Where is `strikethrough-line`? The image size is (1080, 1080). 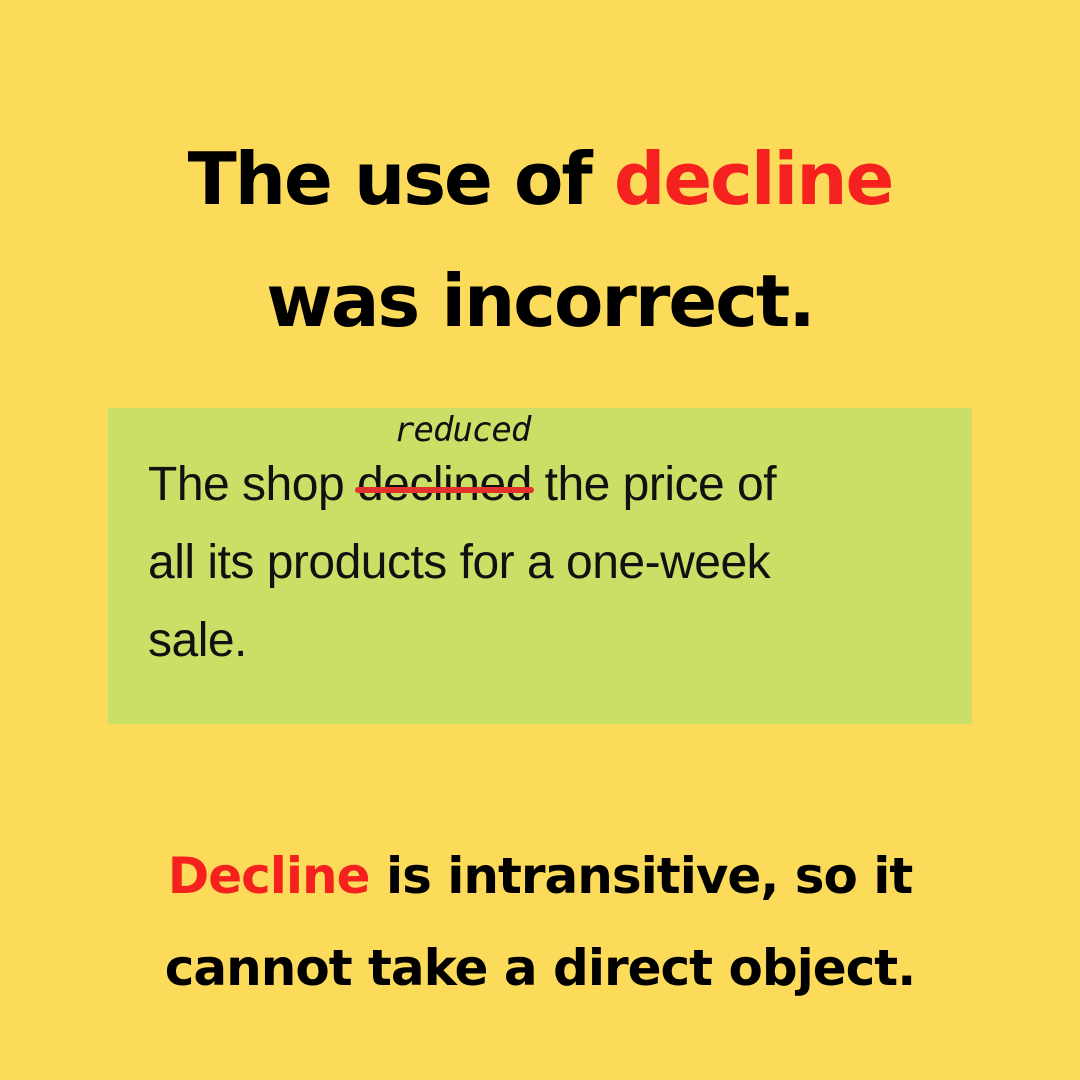
strikethrough-line is located at coordinates (444, 489).